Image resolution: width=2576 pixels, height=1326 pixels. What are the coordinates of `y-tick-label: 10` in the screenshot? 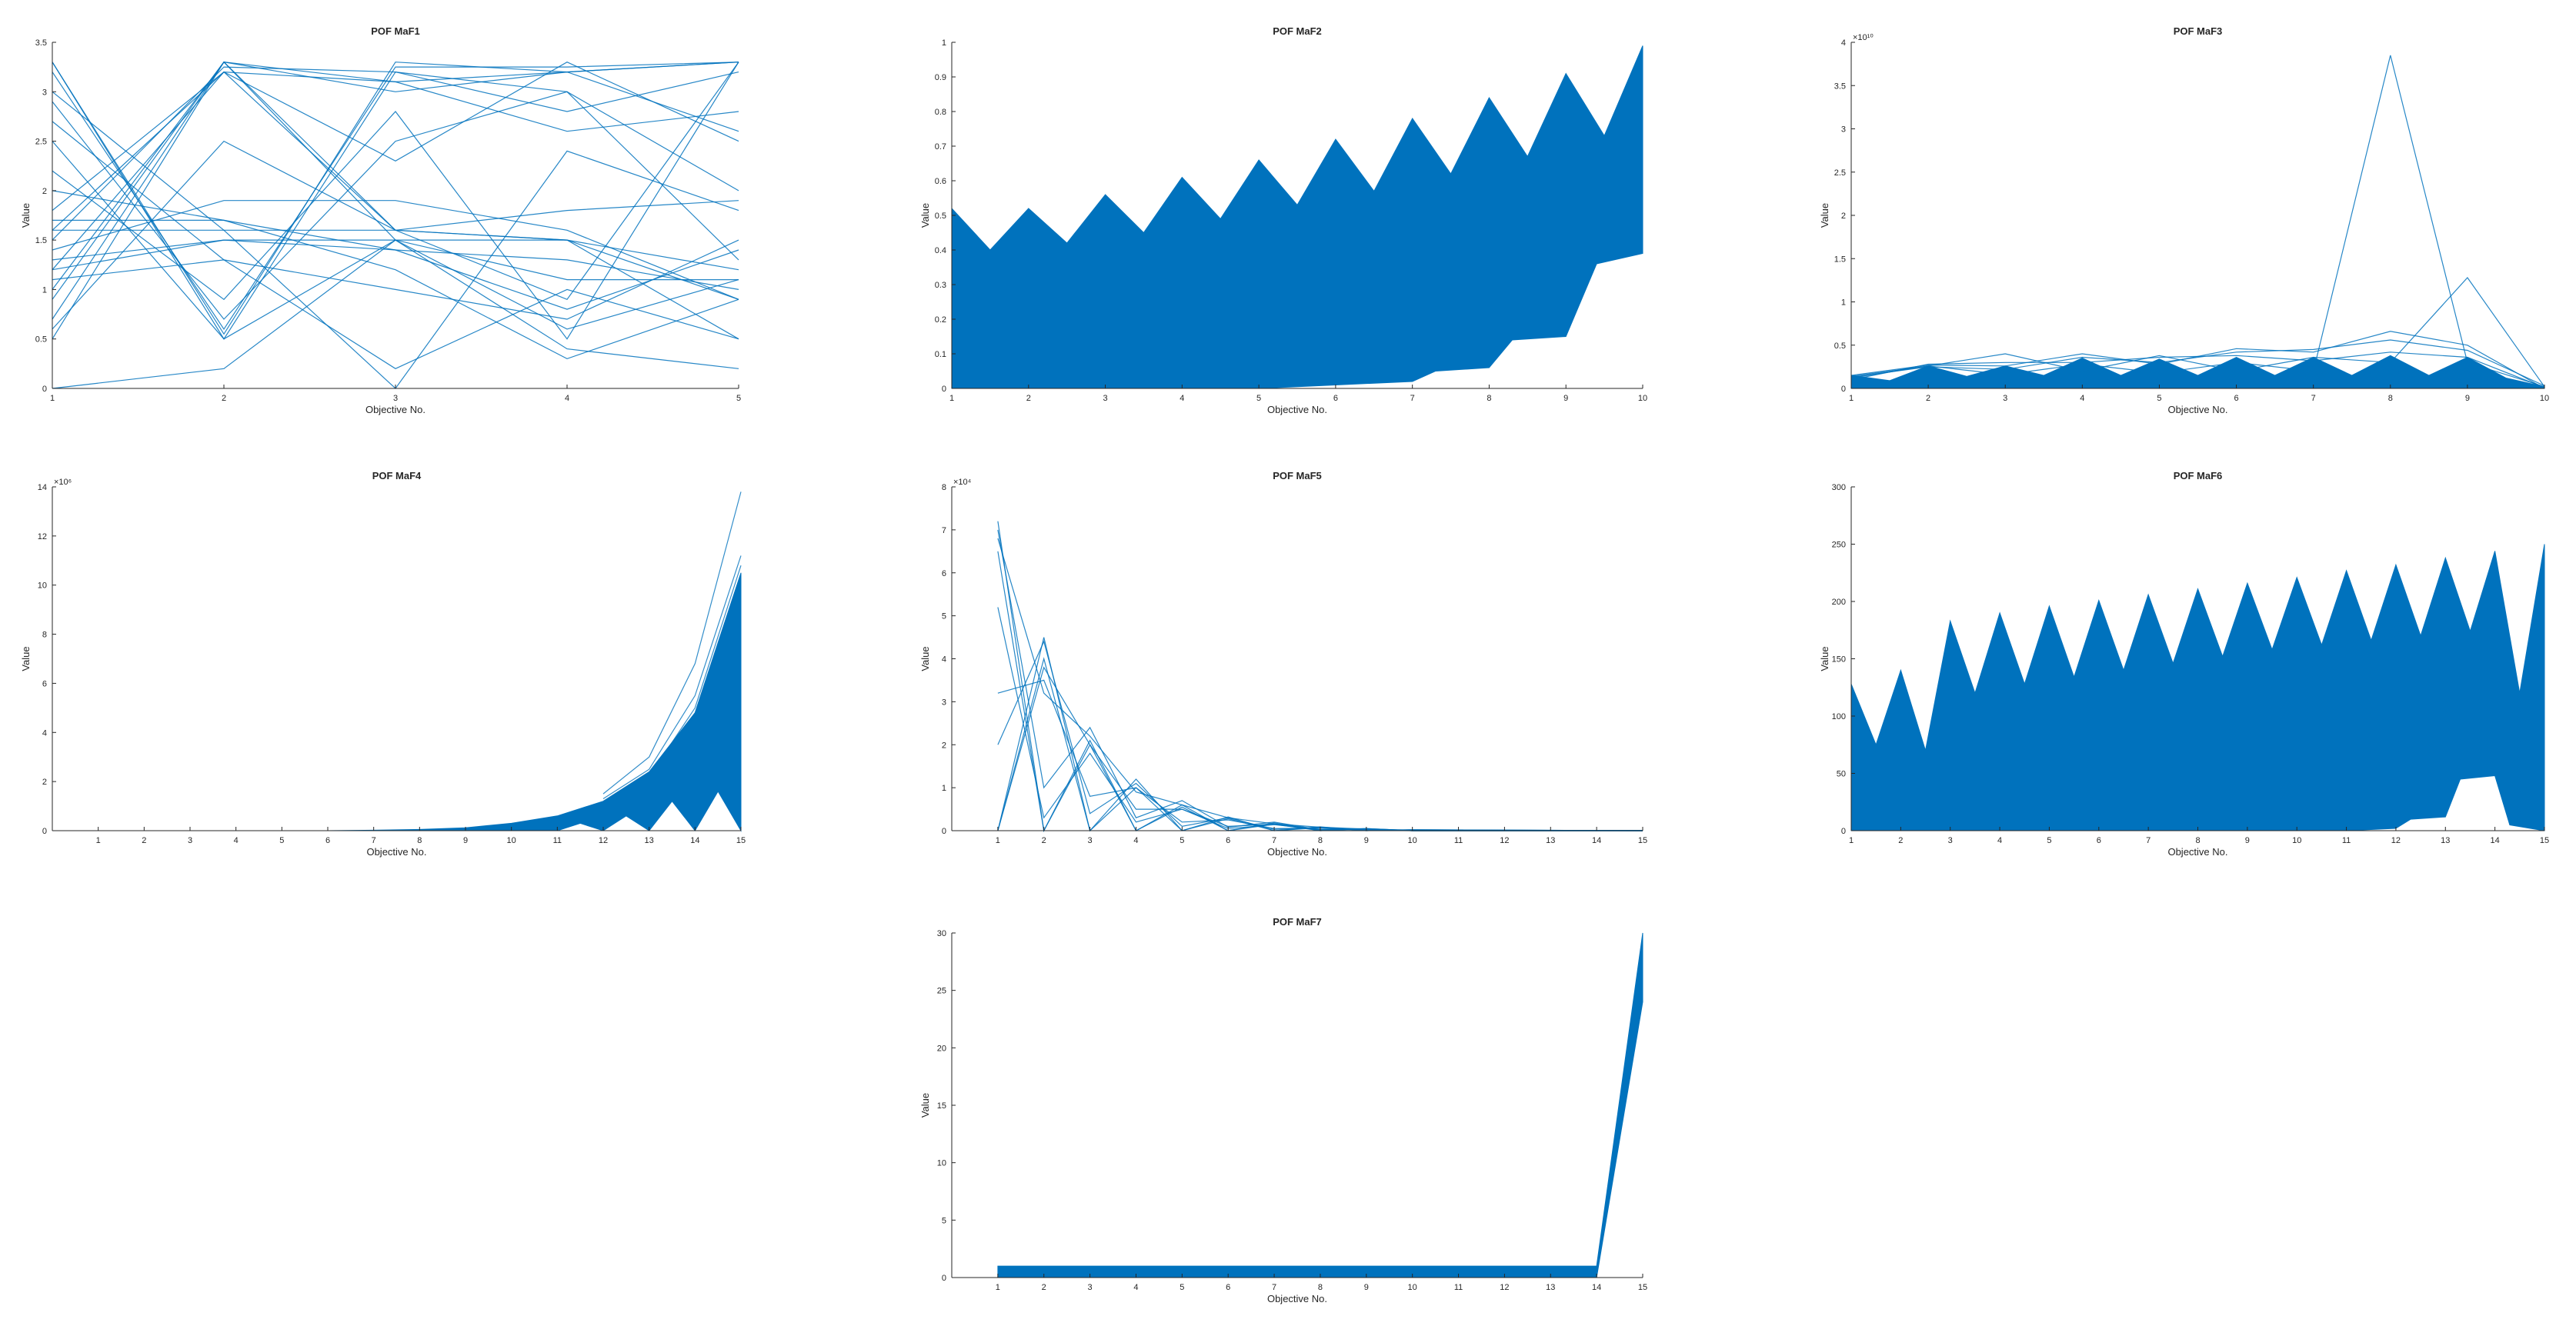 It's located at (942, 1163).